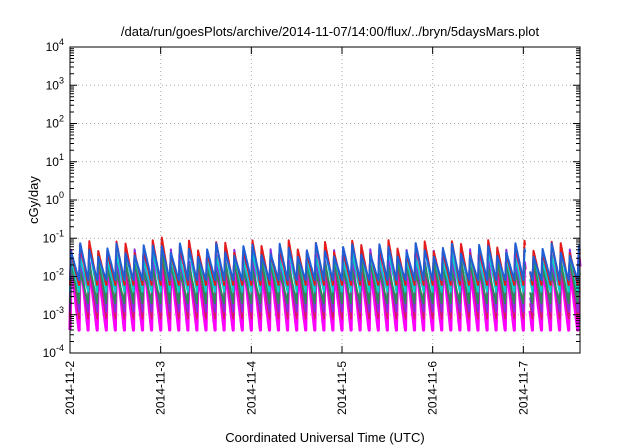  I want to click on y-axis-title: cGy/day, so click(33, 200).